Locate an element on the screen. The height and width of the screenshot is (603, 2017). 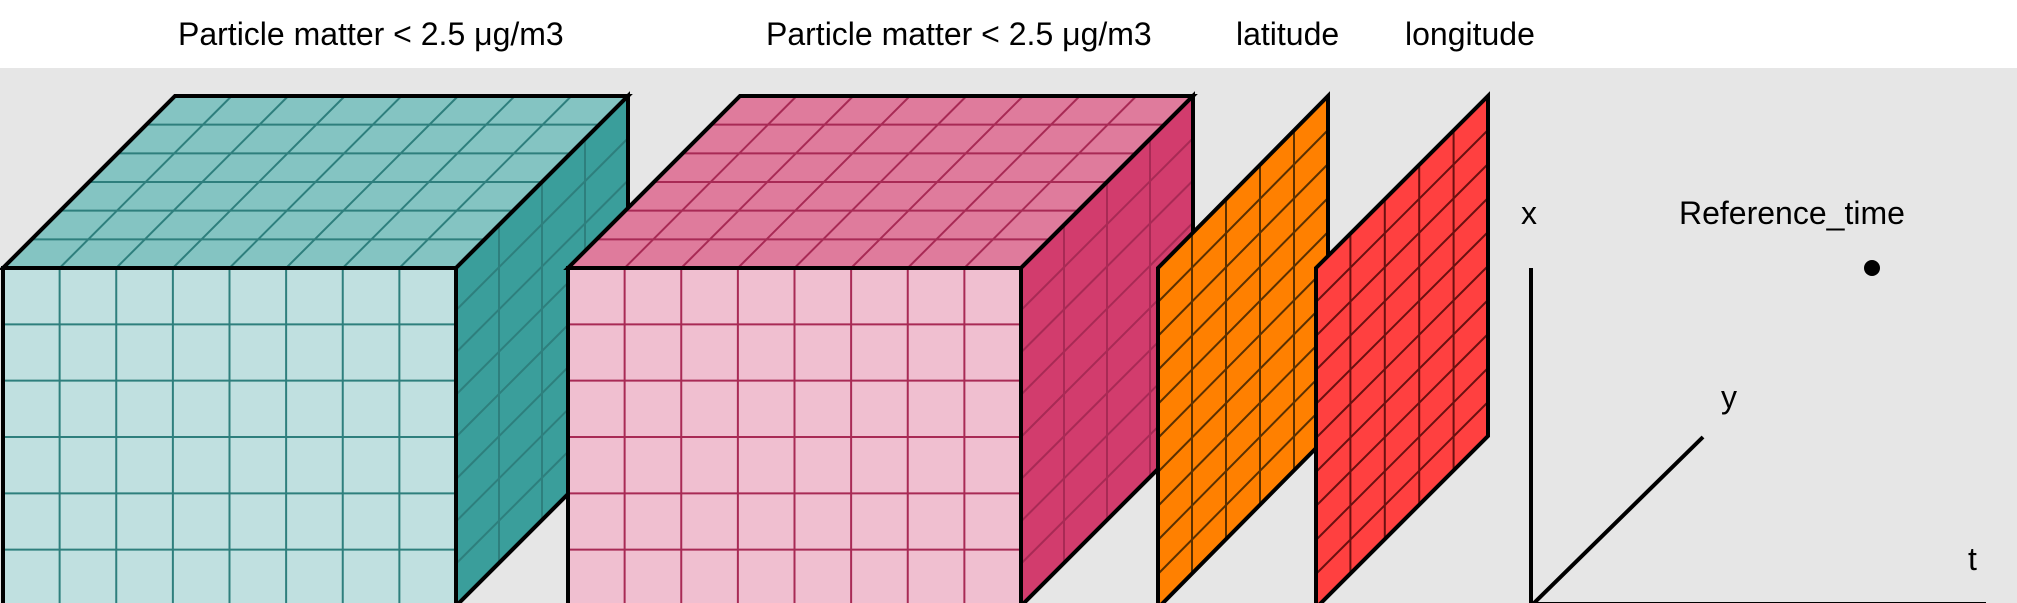
header-strip is located at coordinates (1008, 34).